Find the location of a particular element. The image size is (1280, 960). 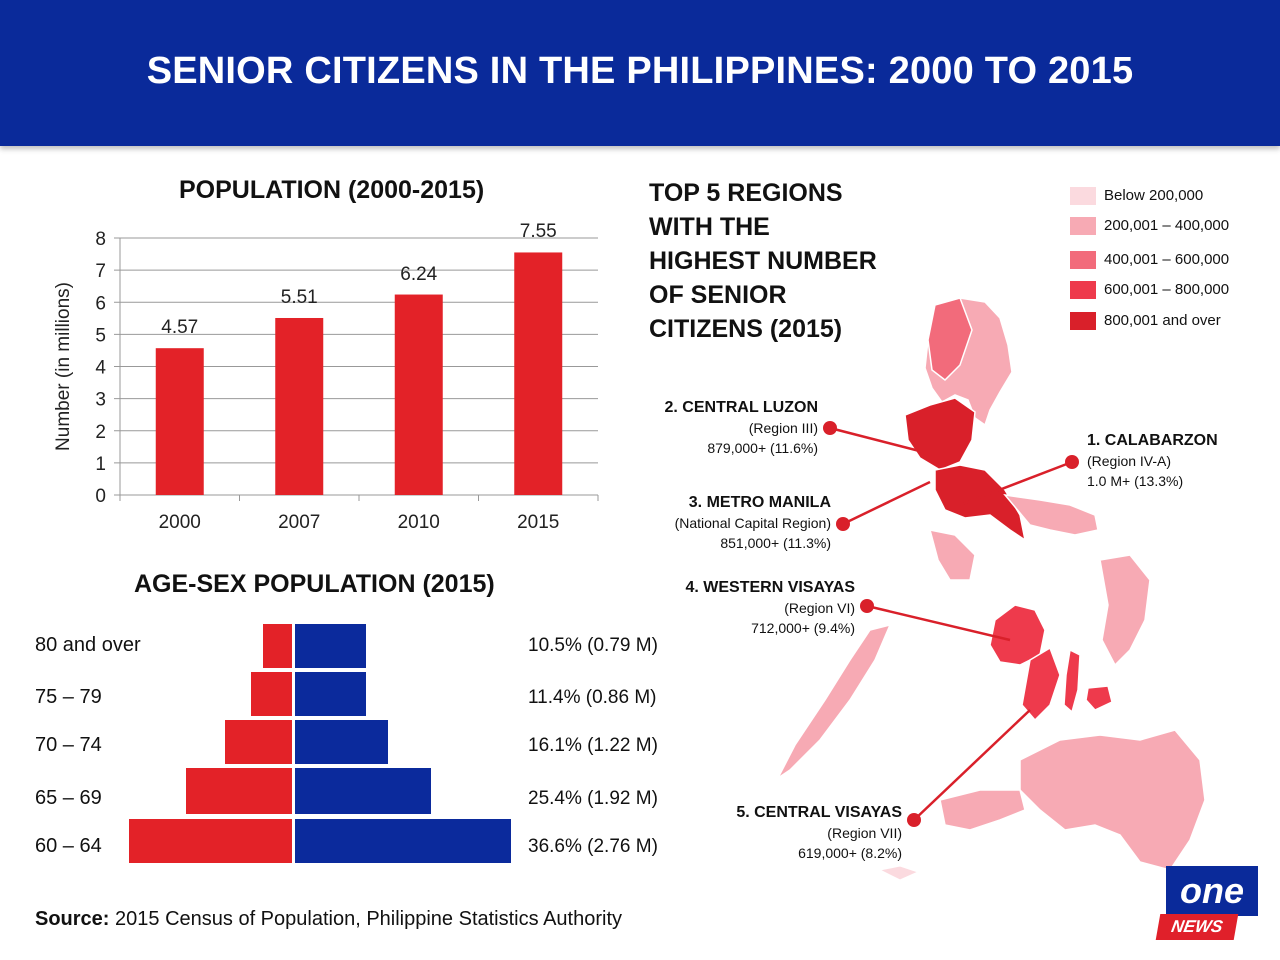

bar-value-label: 6.24 is located at coordinates (419, 274).